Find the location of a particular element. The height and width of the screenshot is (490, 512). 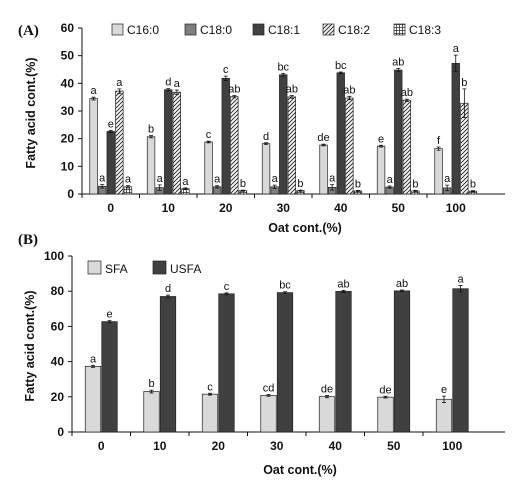

legend-a: C16:0 C18:0 C18:1 C18:2 C18:3 is located at coordinates (276, 30).